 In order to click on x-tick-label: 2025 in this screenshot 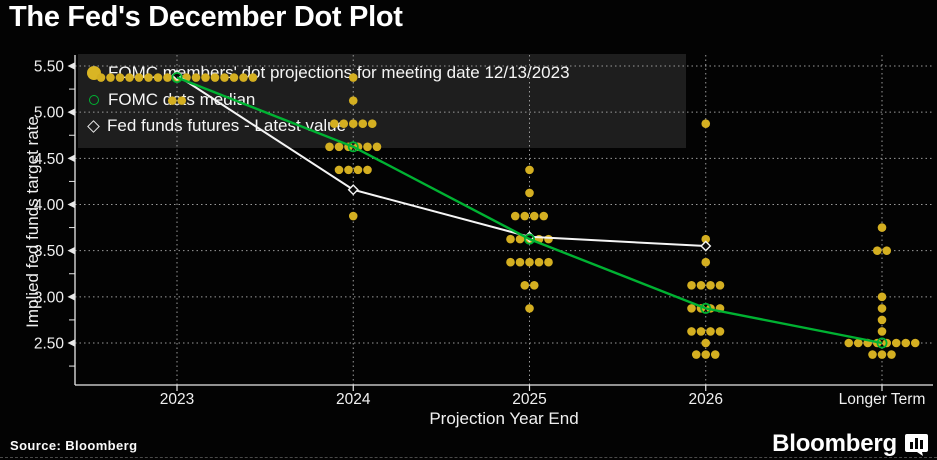, I will do `click(529, 399)`.